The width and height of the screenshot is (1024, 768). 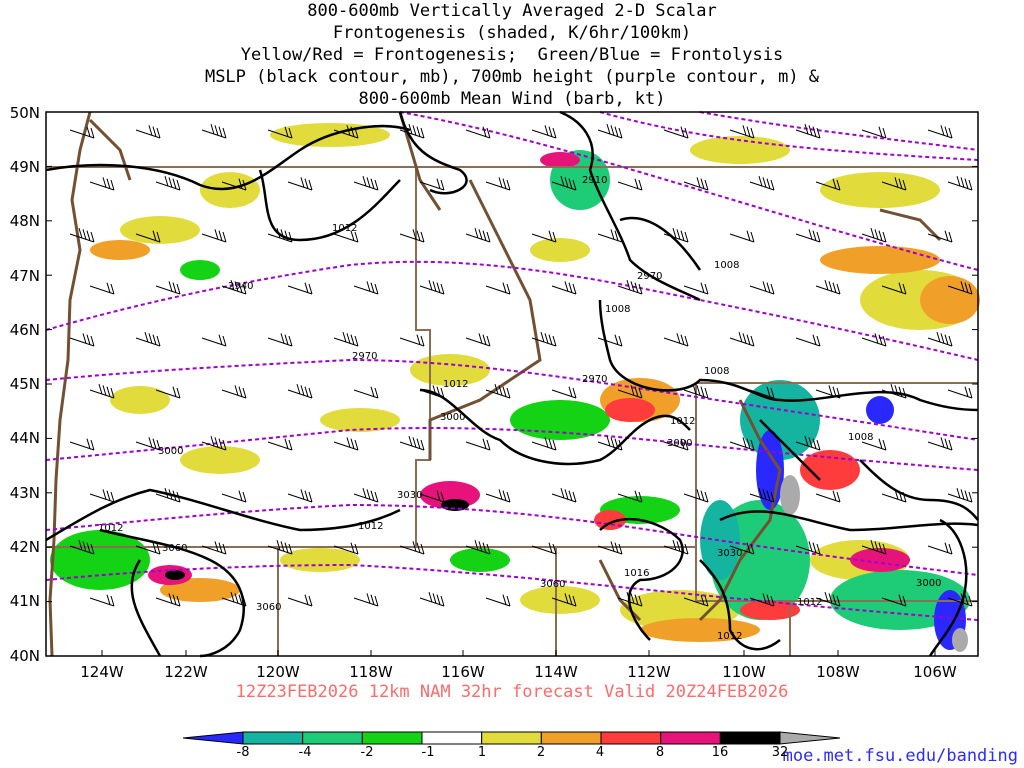 I want to click on colorbar-label: 4, so click(x=600, y=752).